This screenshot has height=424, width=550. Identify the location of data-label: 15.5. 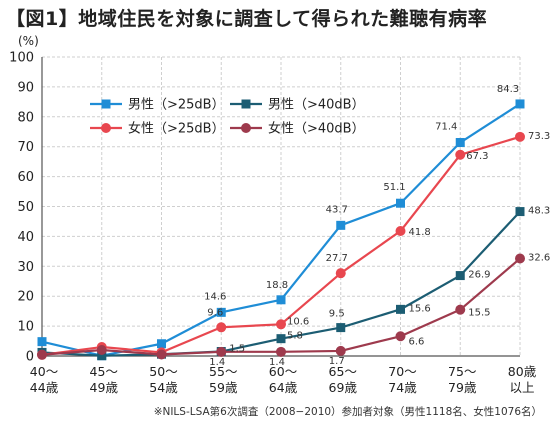
(479, 313).